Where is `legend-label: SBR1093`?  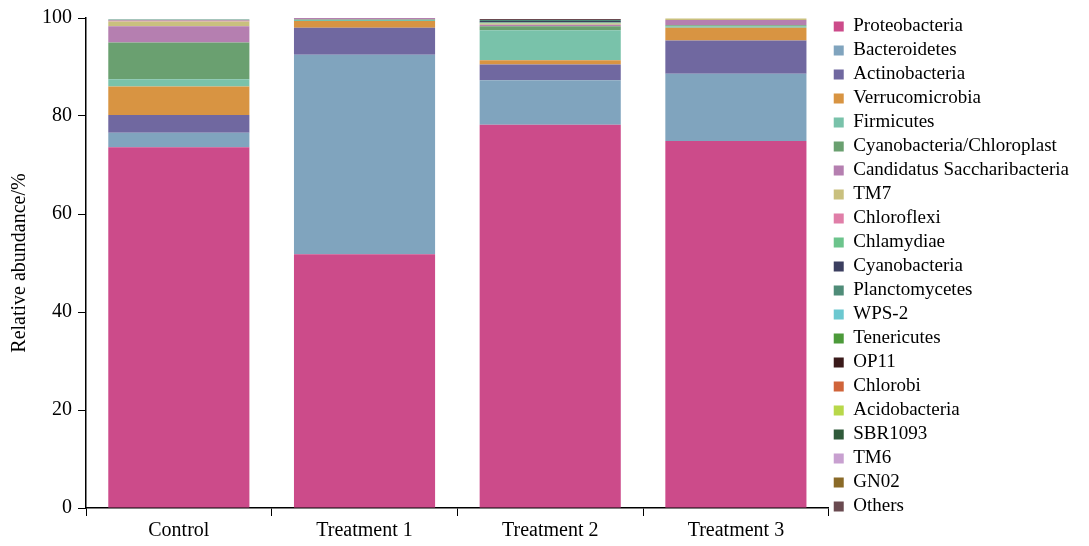
legend-label: SBR1093 is located at coordinates (890, 433).